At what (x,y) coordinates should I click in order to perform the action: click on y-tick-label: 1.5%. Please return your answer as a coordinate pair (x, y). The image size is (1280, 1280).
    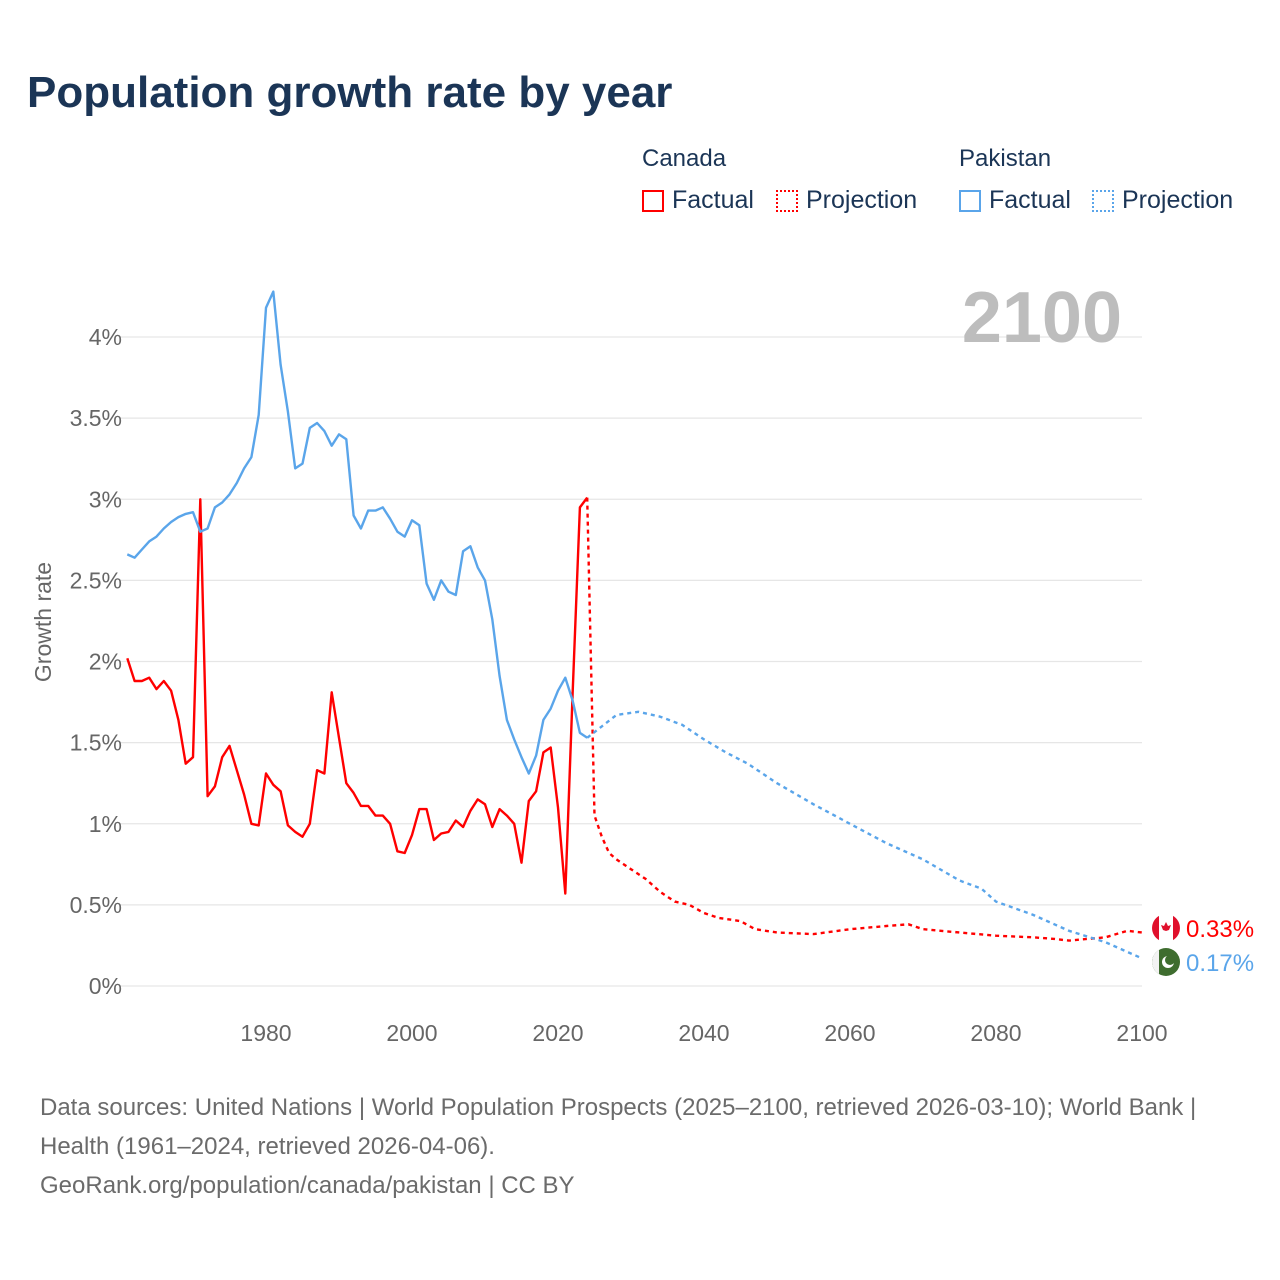
    Looking at the image, I should click on (96, 743).